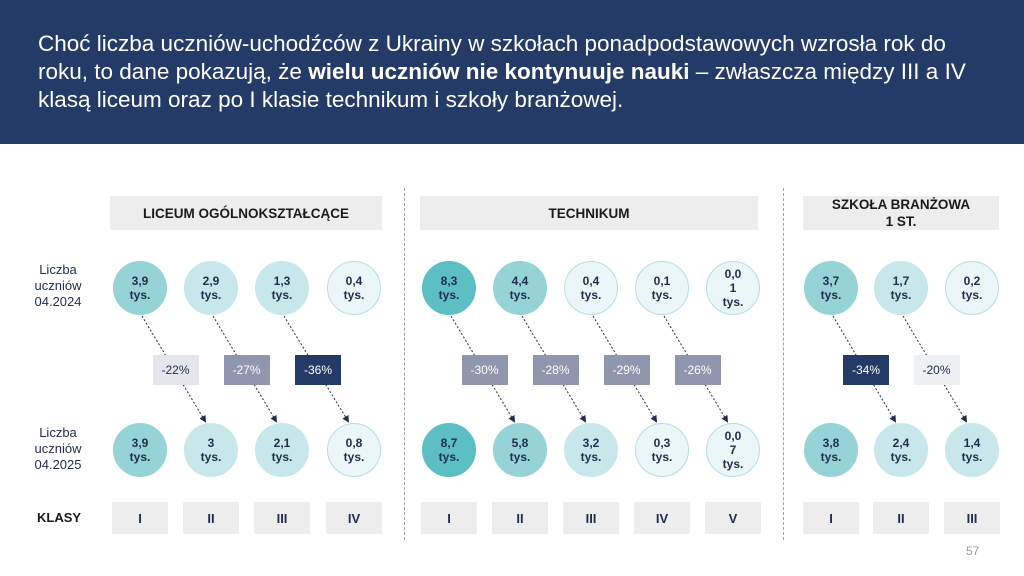 The height and width of the screenshot is (576, 1024). Describe the element at coordinates (697, 370) in the screenshot. I see `change-badge-technikum-IV-V: -26%` at that location.